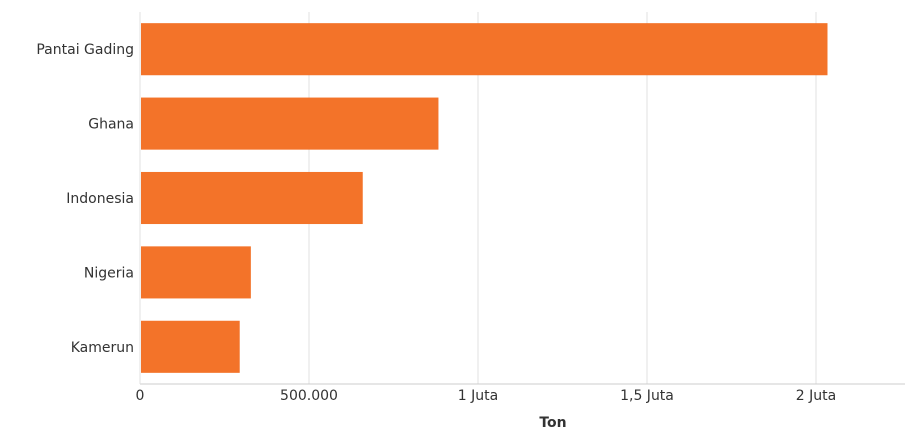 This screenshot has width=911, height=430. What do you see at coordinates (102, 348) in the screenshot?
I see `category-label: Kamerun` at bounding box center [102, 348].